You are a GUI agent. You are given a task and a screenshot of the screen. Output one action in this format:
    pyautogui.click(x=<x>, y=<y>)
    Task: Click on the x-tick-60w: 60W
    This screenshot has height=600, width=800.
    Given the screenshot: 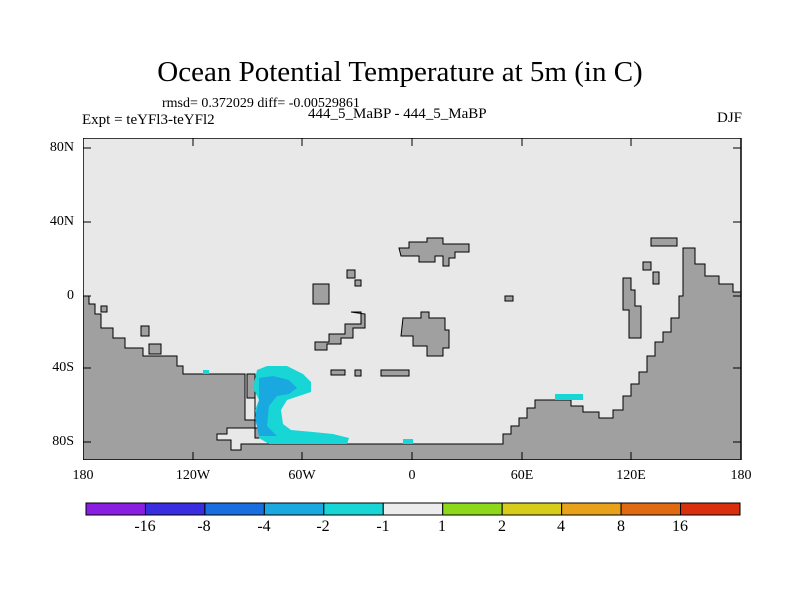 What is the action you would take?
    pyautogui.click(x=302, y=475)
    